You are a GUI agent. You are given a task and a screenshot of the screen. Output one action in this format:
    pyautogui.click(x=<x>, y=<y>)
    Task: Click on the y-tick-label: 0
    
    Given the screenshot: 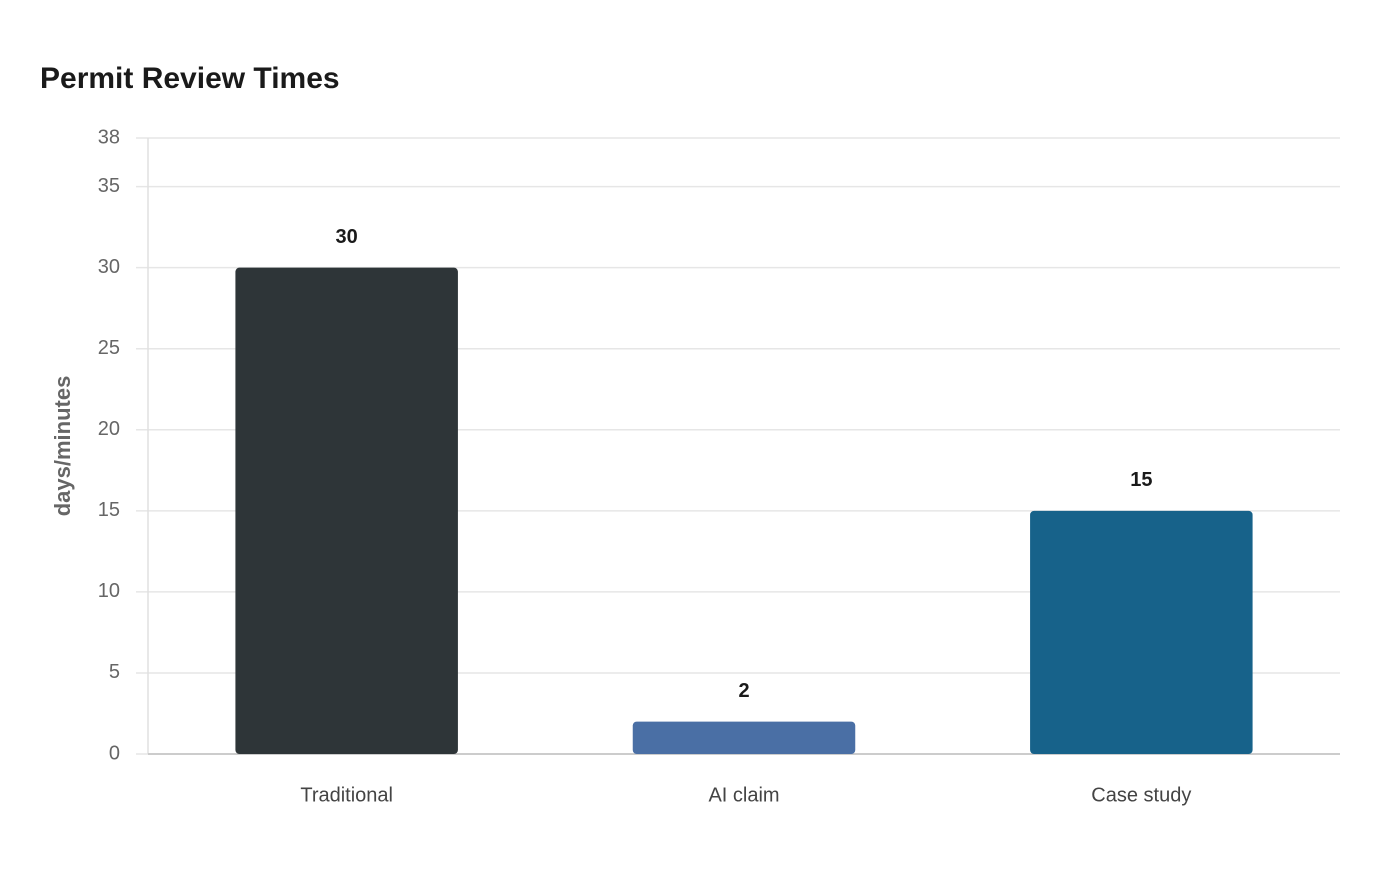 What is the action you would take?
    pyautogui.click(x=114, y=753)
    